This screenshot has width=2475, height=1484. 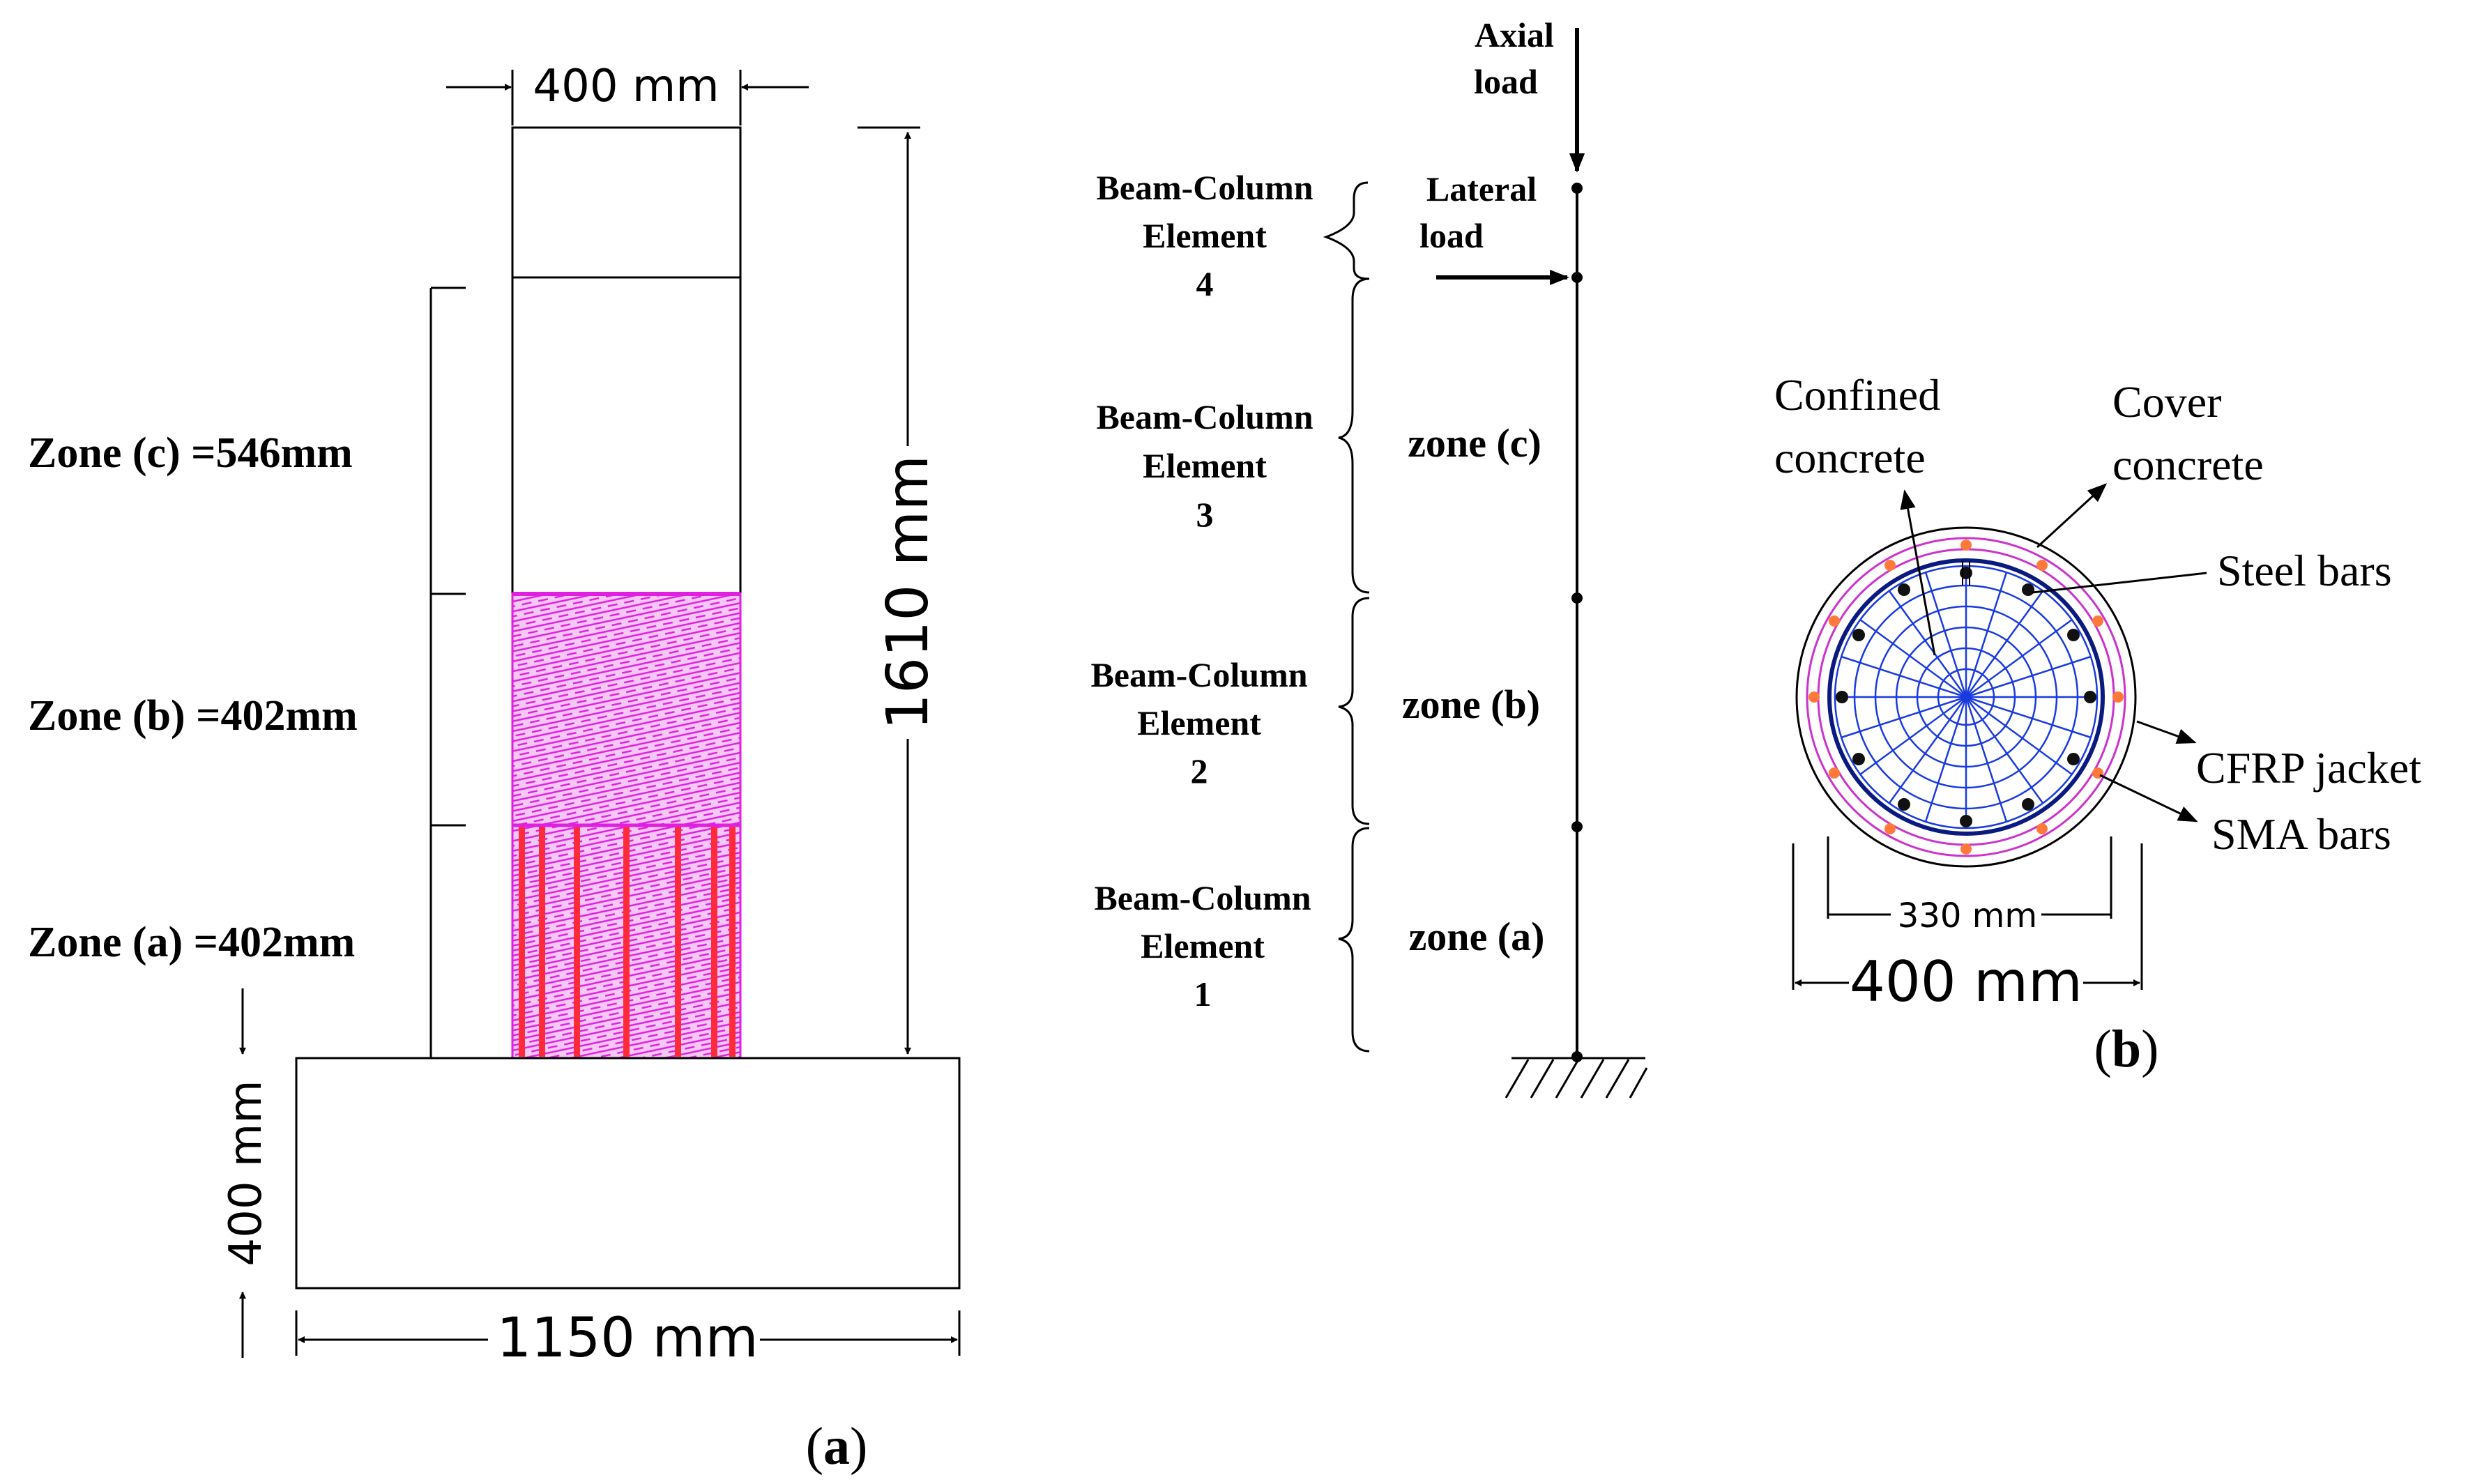 What do you see at coordinates (191, 942) in the screenshot?
I see `zone-a-label: Zone (a) =402mm` at bounding box center [191, 942].